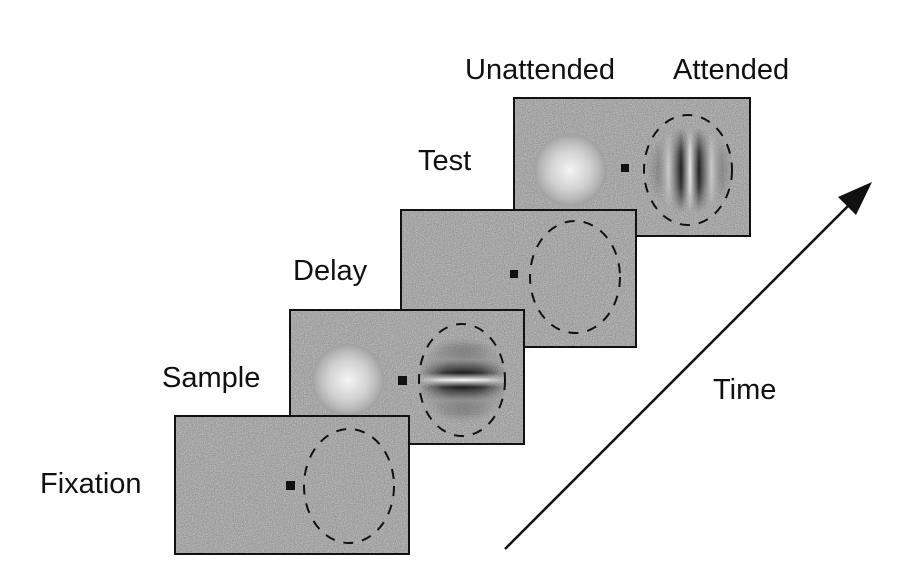  What do you see at coordinates (211, 378) in the screenshot?
I see `sample-label: Sample` at bounding box center [211, 378].